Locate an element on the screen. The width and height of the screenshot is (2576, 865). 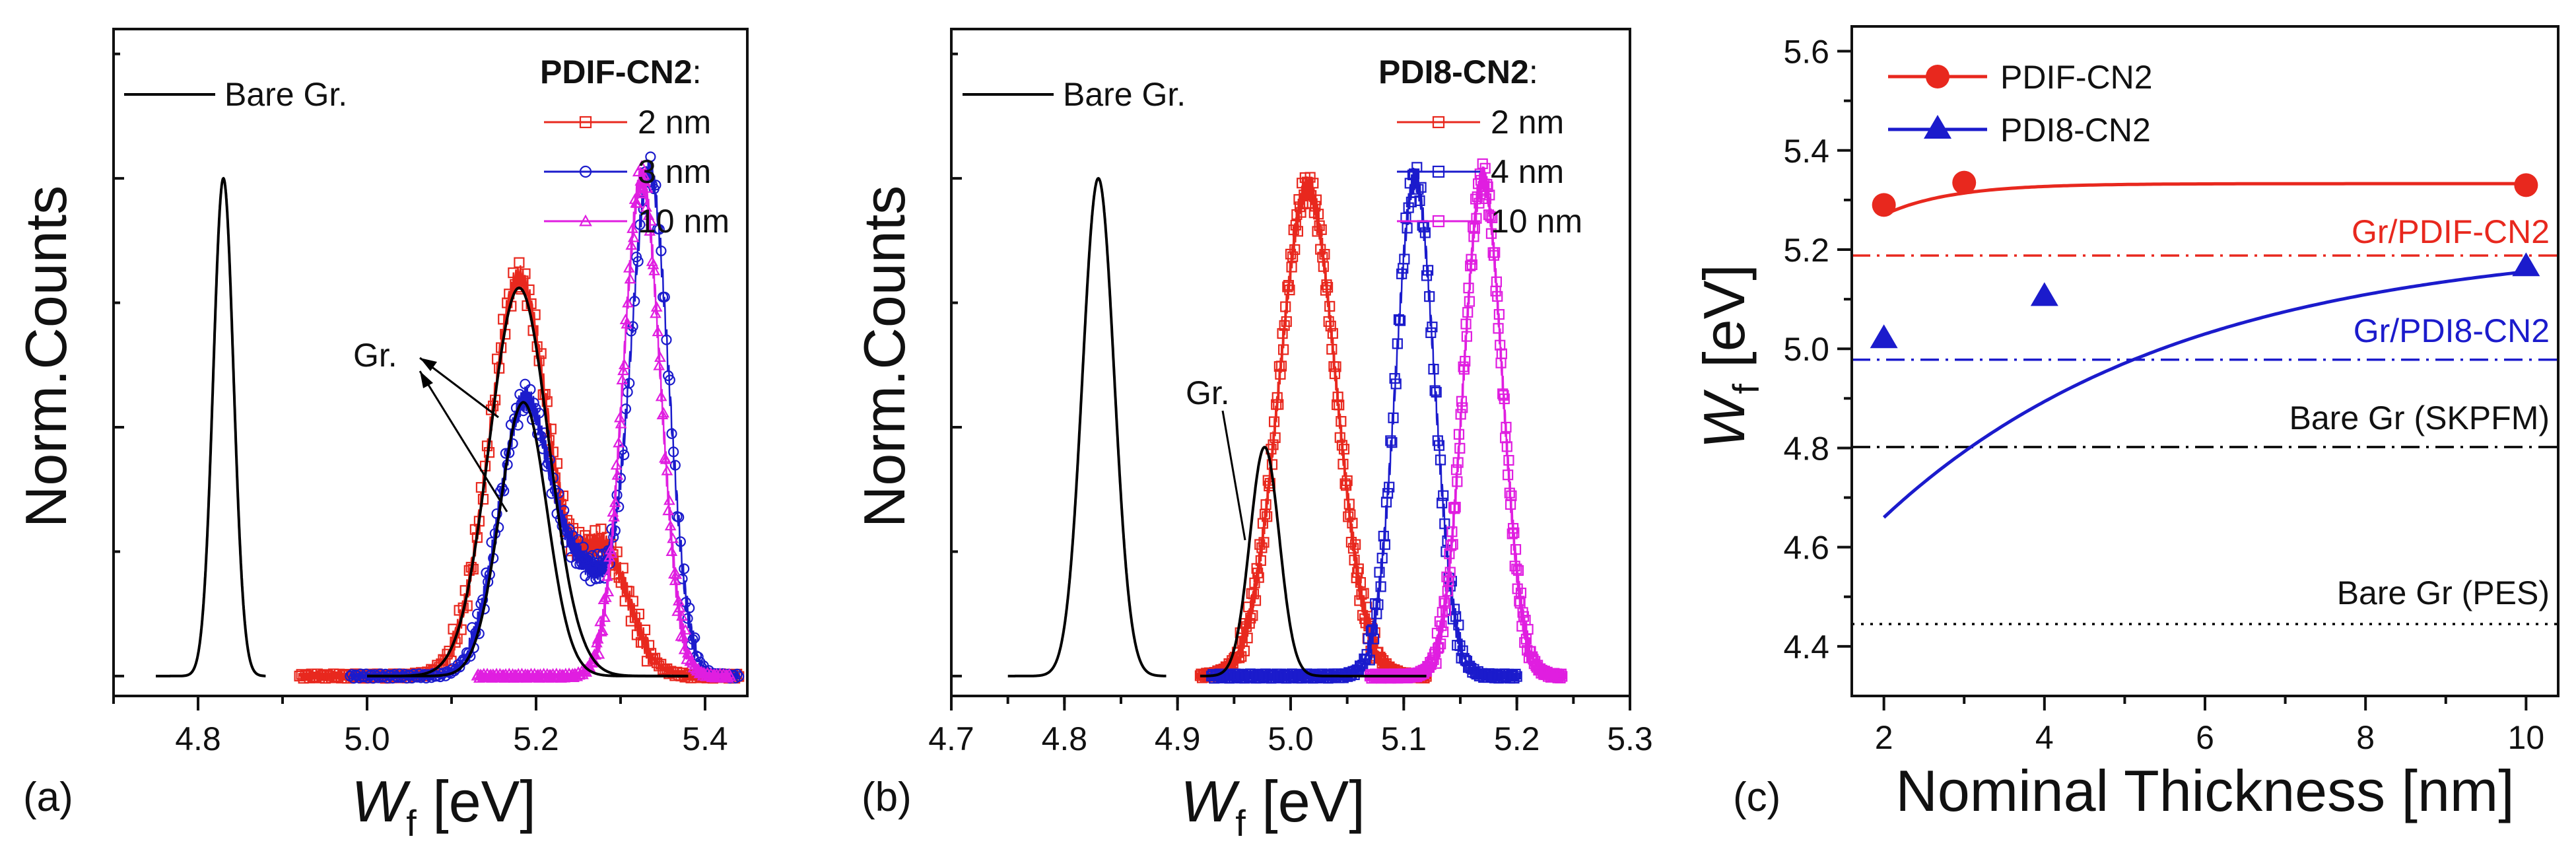
panel-c-series-1-fit is located at coordinates (2204, 394).